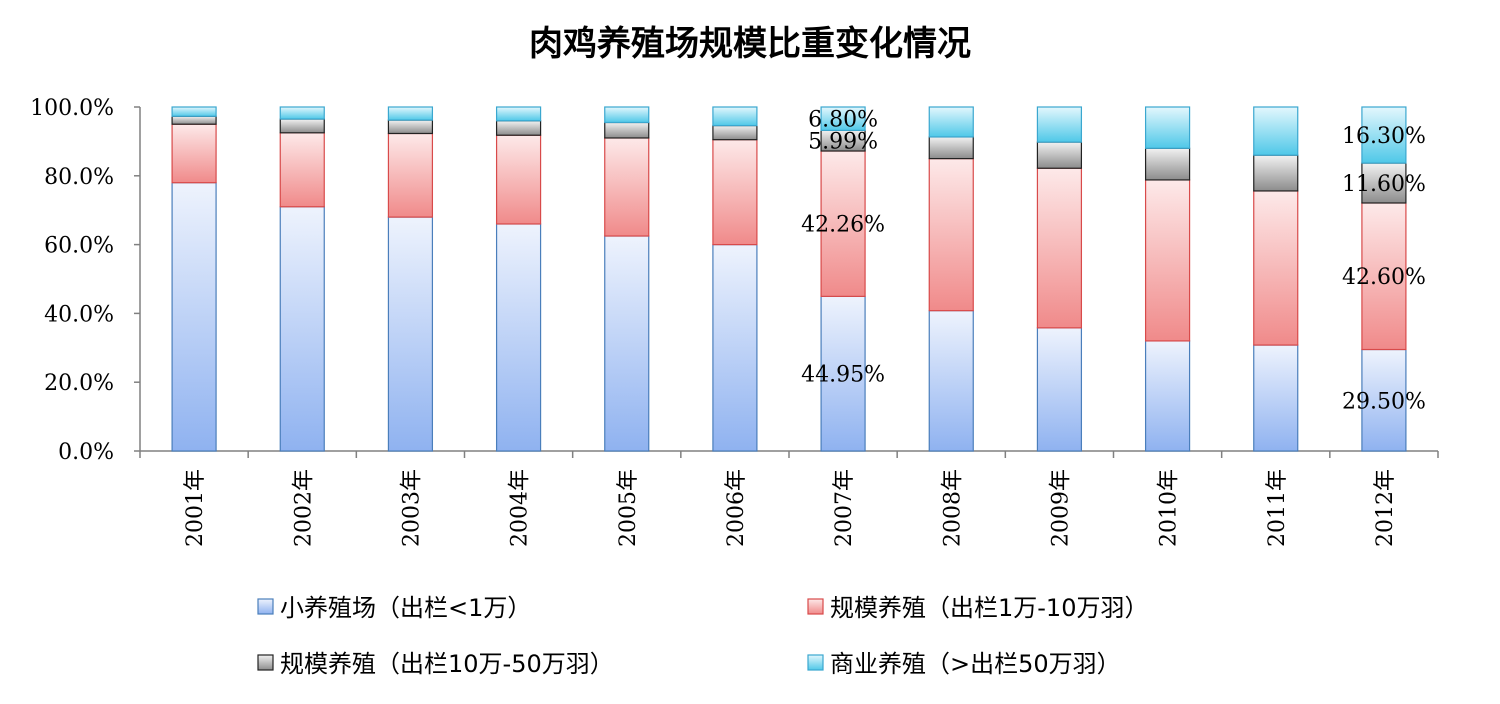  Describe the element at coordinates (79, 246) in the screenshot. I see `y-tick-label: 60.0%` at that location.